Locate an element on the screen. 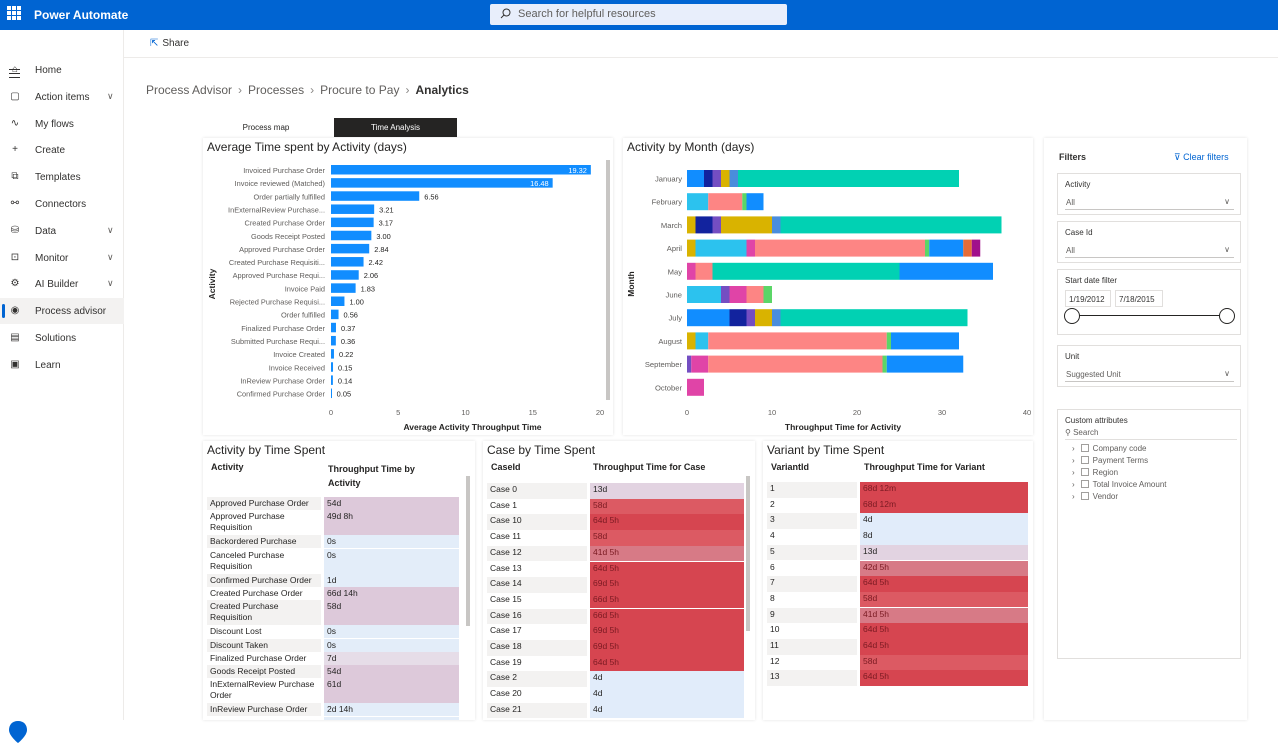 The height and width of the screenshot is (744, 1278). share-button: ⇱ Share is located at coordinates (169, 43).